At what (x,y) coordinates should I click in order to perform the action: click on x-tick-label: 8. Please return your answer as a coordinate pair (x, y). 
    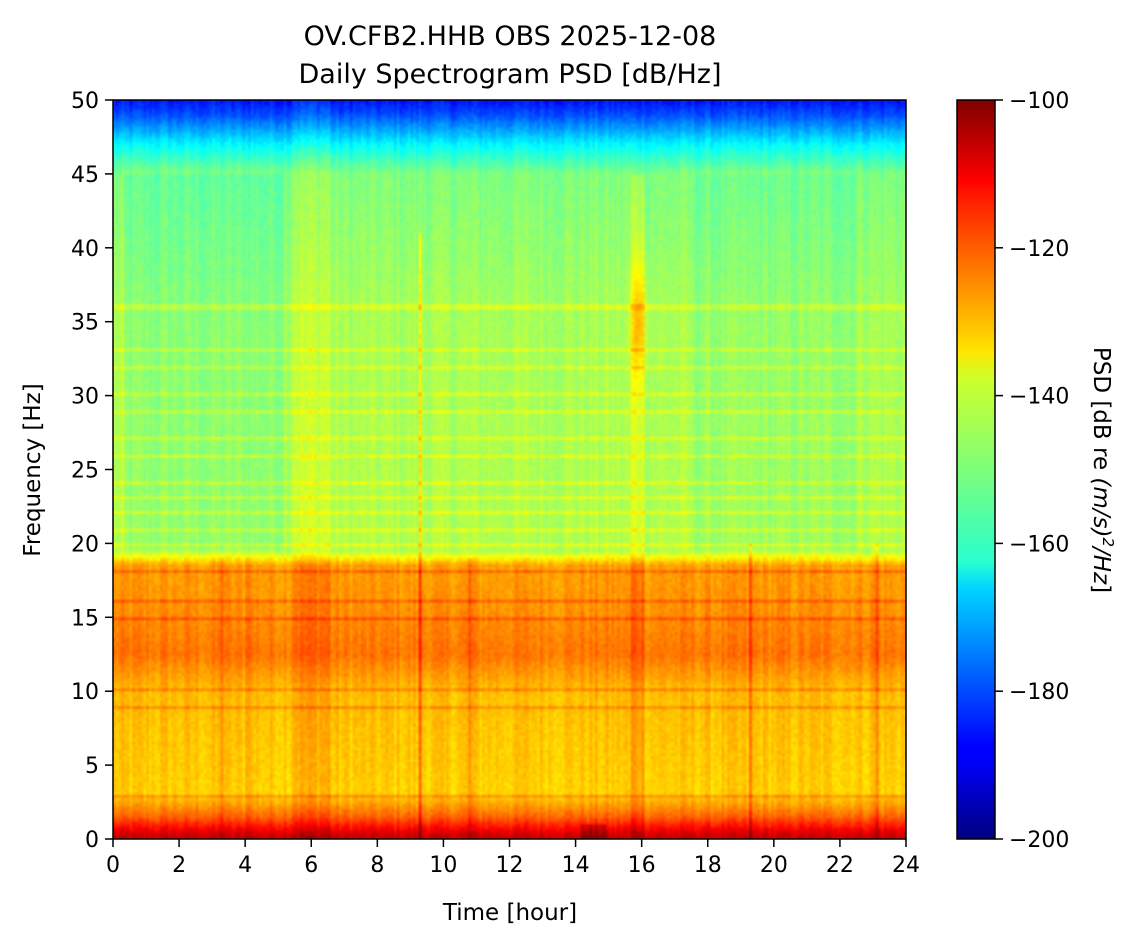
    Looking at the image, I should click on (377, 865).